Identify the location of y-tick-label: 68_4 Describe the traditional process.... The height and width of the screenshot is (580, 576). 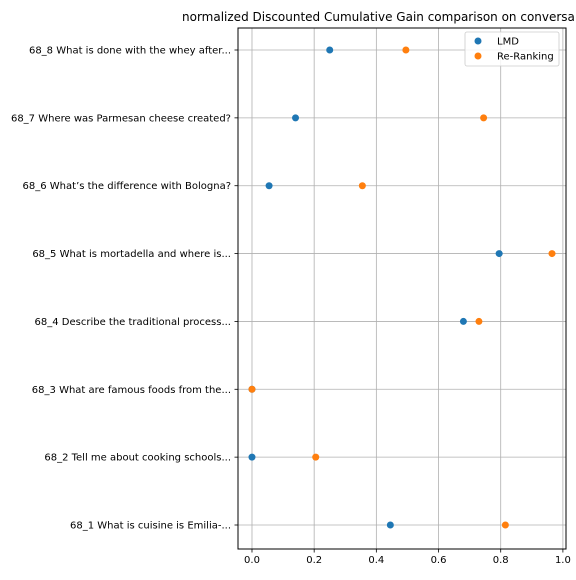
(133, 322).